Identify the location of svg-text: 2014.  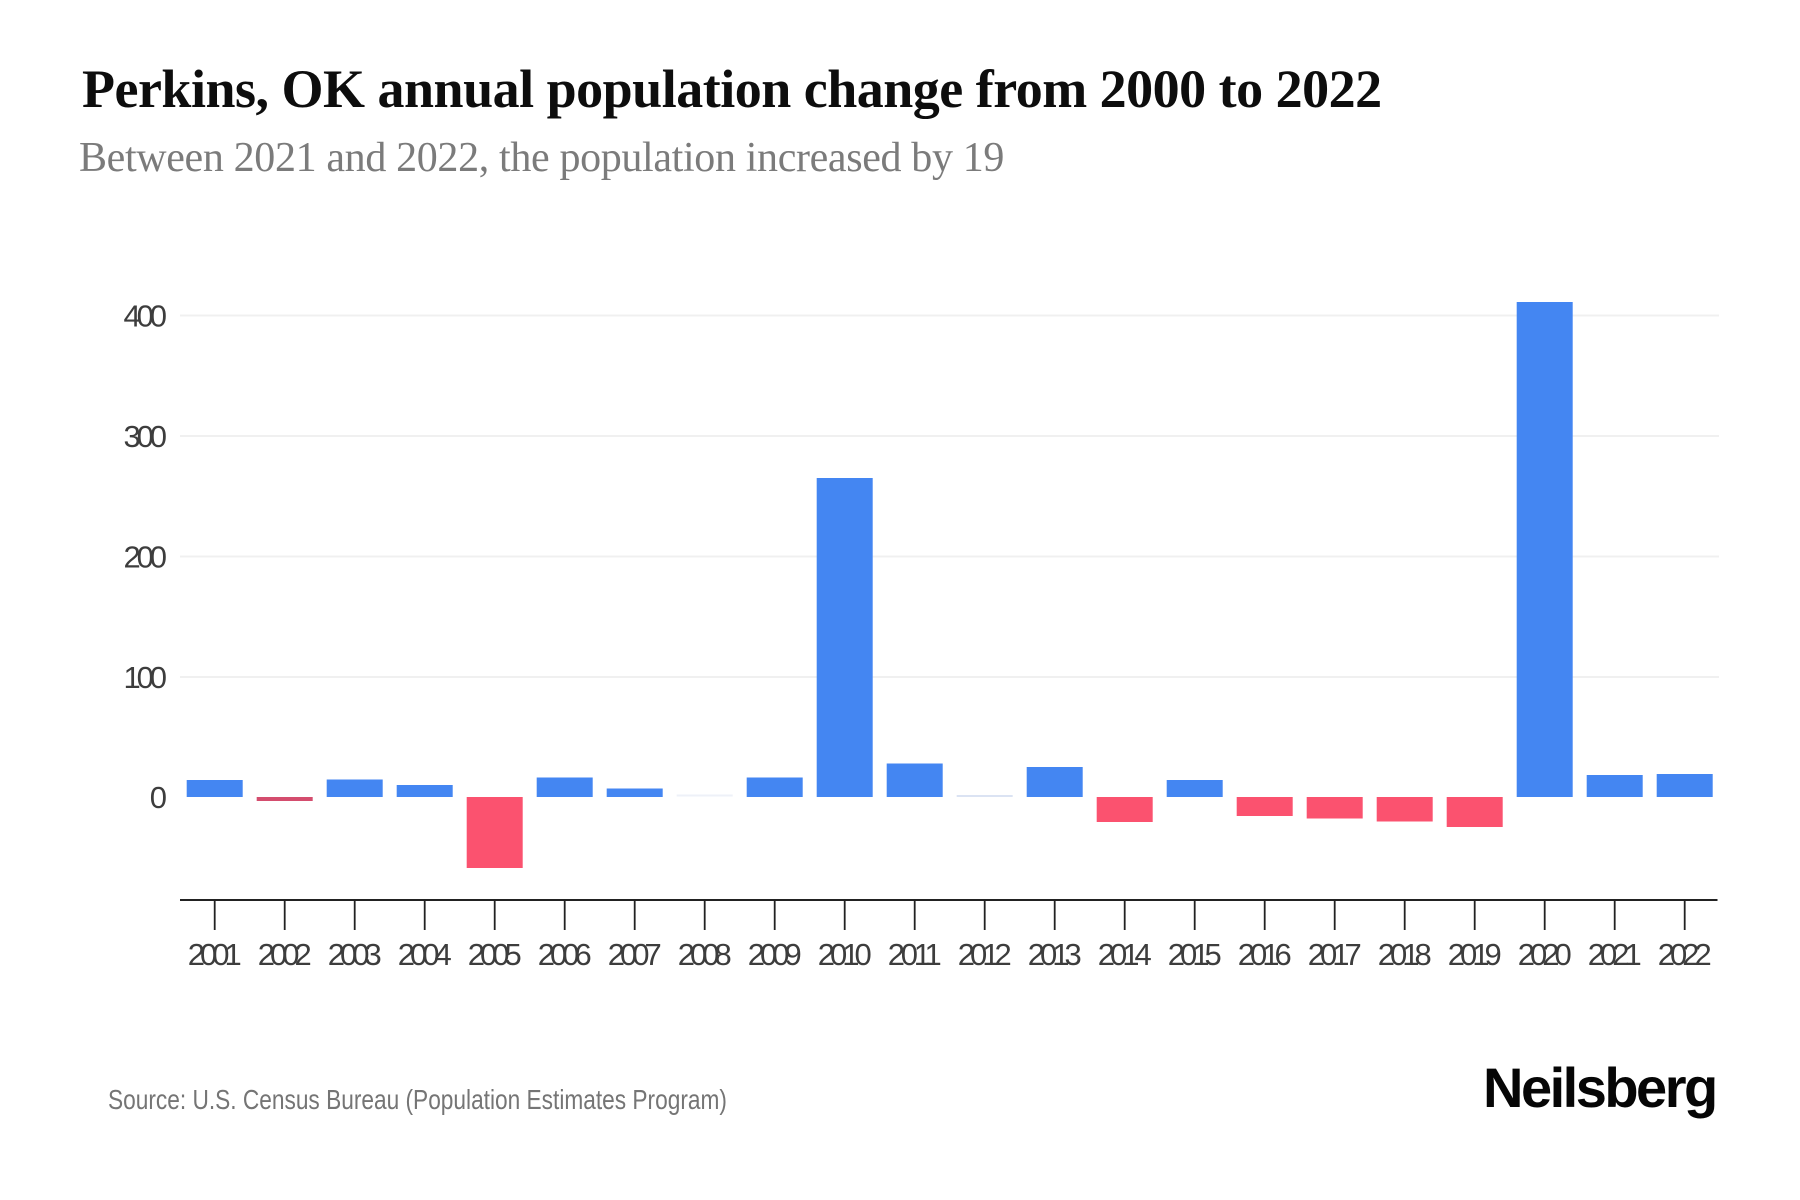
(1125, 954).